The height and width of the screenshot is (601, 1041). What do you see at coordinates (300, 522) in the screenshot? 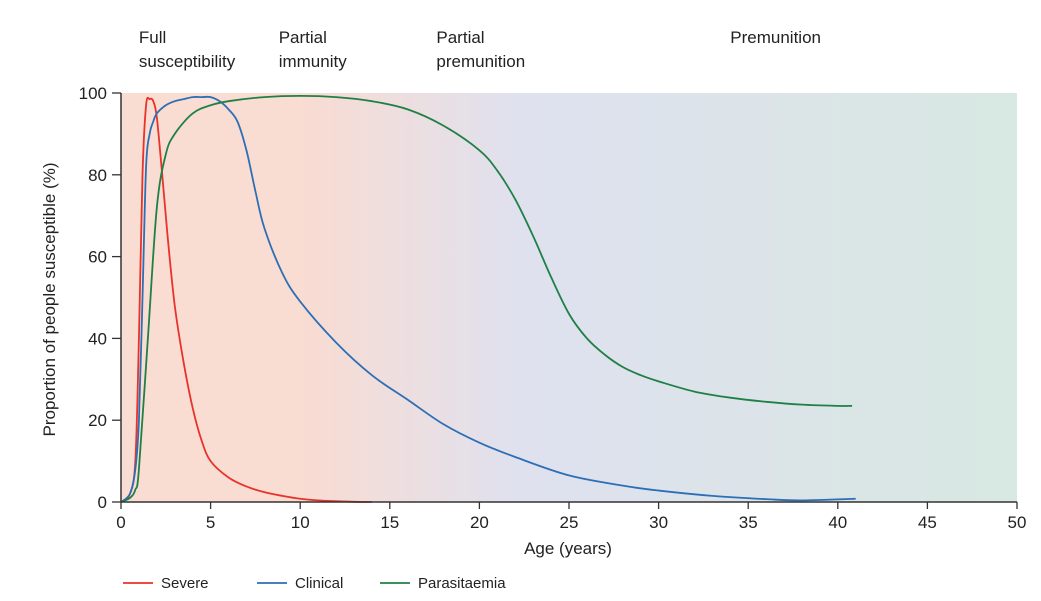
I see `x-tick-label: 10` at bounding box center [300, 522].